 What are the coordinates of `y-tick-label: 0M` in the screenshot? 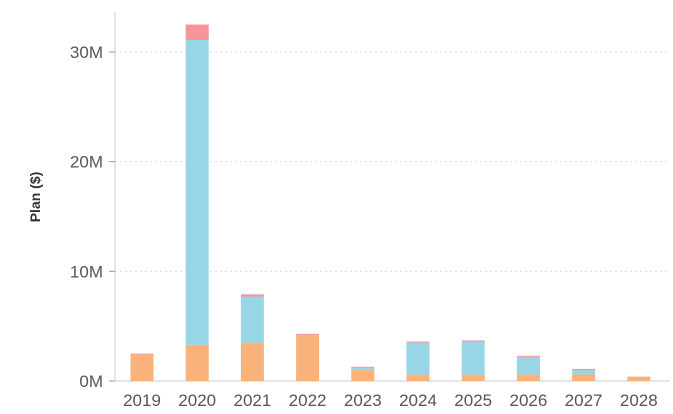 It's located at (91, 381).